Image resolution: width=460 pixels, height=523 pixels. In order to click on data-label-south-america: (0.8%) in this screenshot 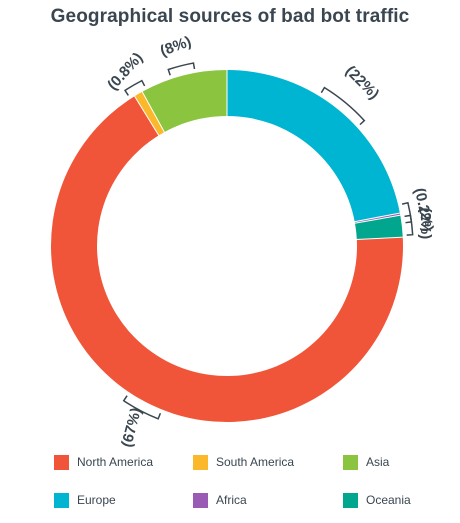, I will do `click(125, 71)`.